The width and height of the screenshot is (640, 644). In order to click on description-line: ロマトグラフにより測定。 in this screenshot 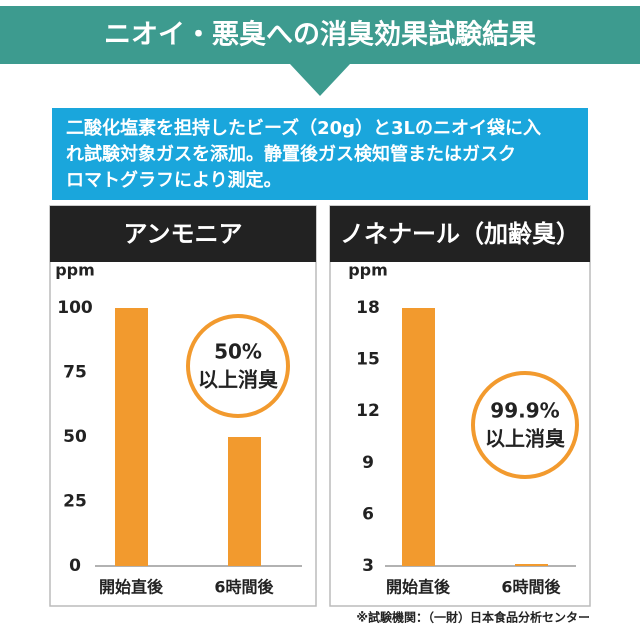, I will do `click(174, 180)`.